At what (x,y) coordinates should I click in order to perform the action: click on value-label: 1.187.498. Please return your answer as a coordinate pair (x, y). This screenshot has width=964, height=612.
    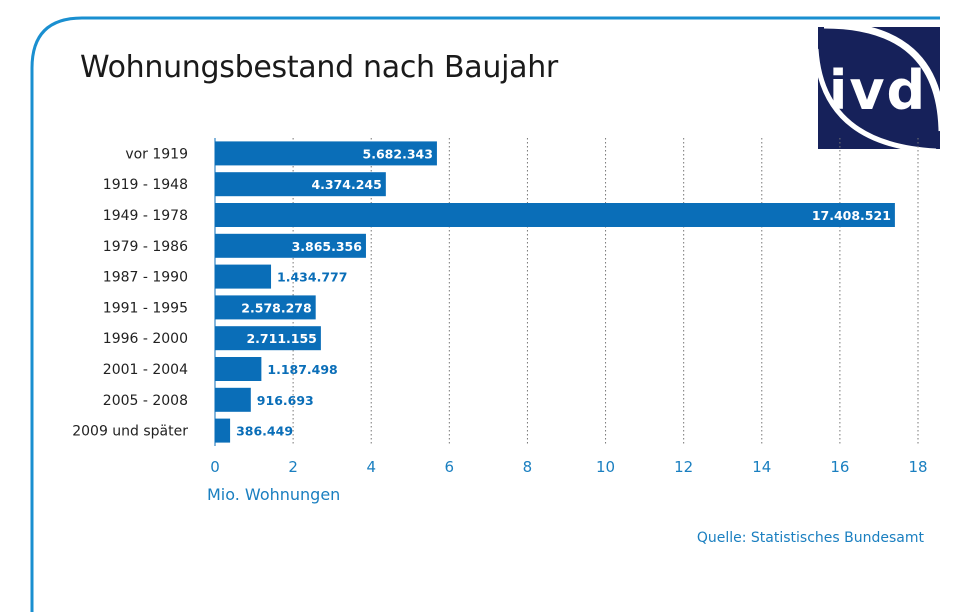
    Looking at the image, I should click on (302, 369).